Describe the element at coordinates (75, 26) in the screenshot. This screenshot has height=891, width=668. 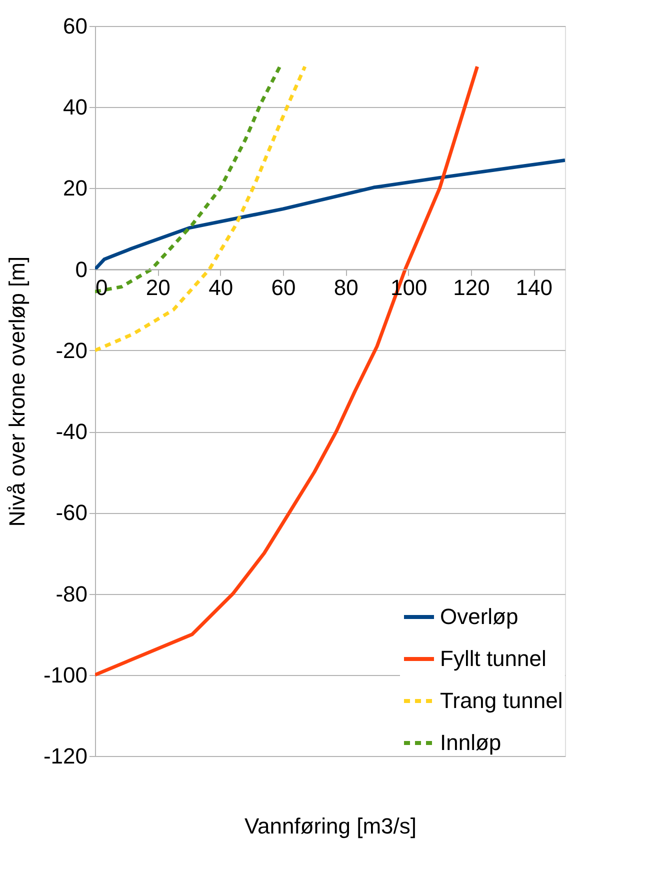
I see `y-tick-label: 60` at that location.